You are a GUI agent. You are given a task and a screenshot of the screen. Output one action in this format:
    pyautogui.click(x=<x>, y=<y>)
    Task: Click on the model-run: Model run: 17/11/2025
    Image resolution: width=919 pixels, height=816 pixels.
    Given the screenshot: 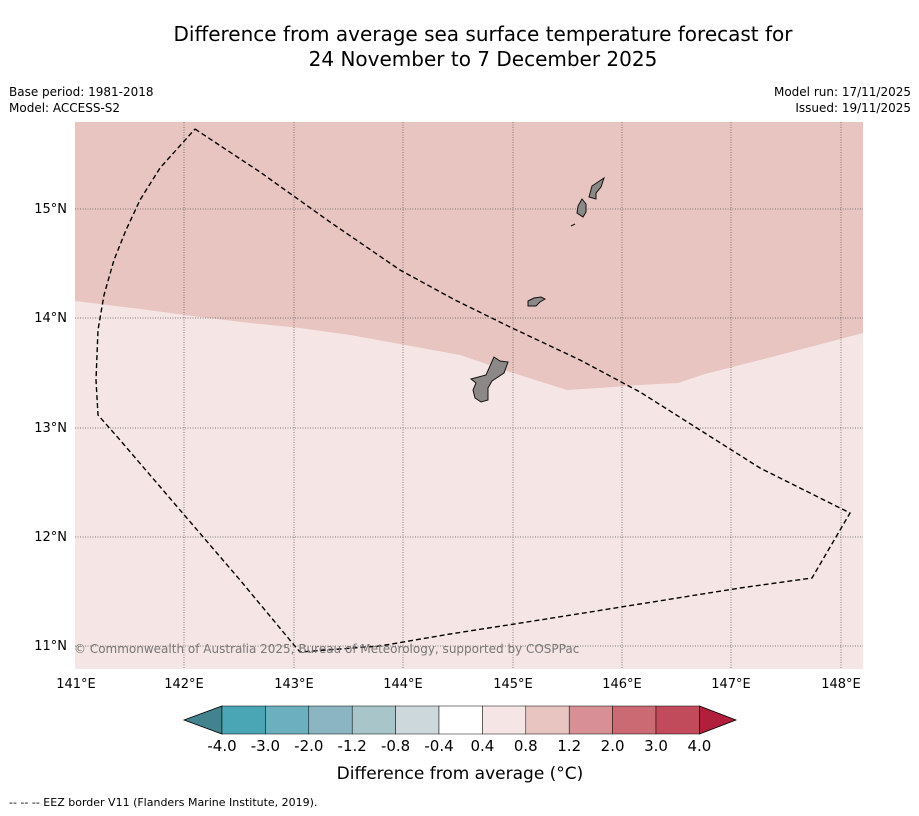 What is the action you would take?
    pyautogui.click(x=842, y=92)
    